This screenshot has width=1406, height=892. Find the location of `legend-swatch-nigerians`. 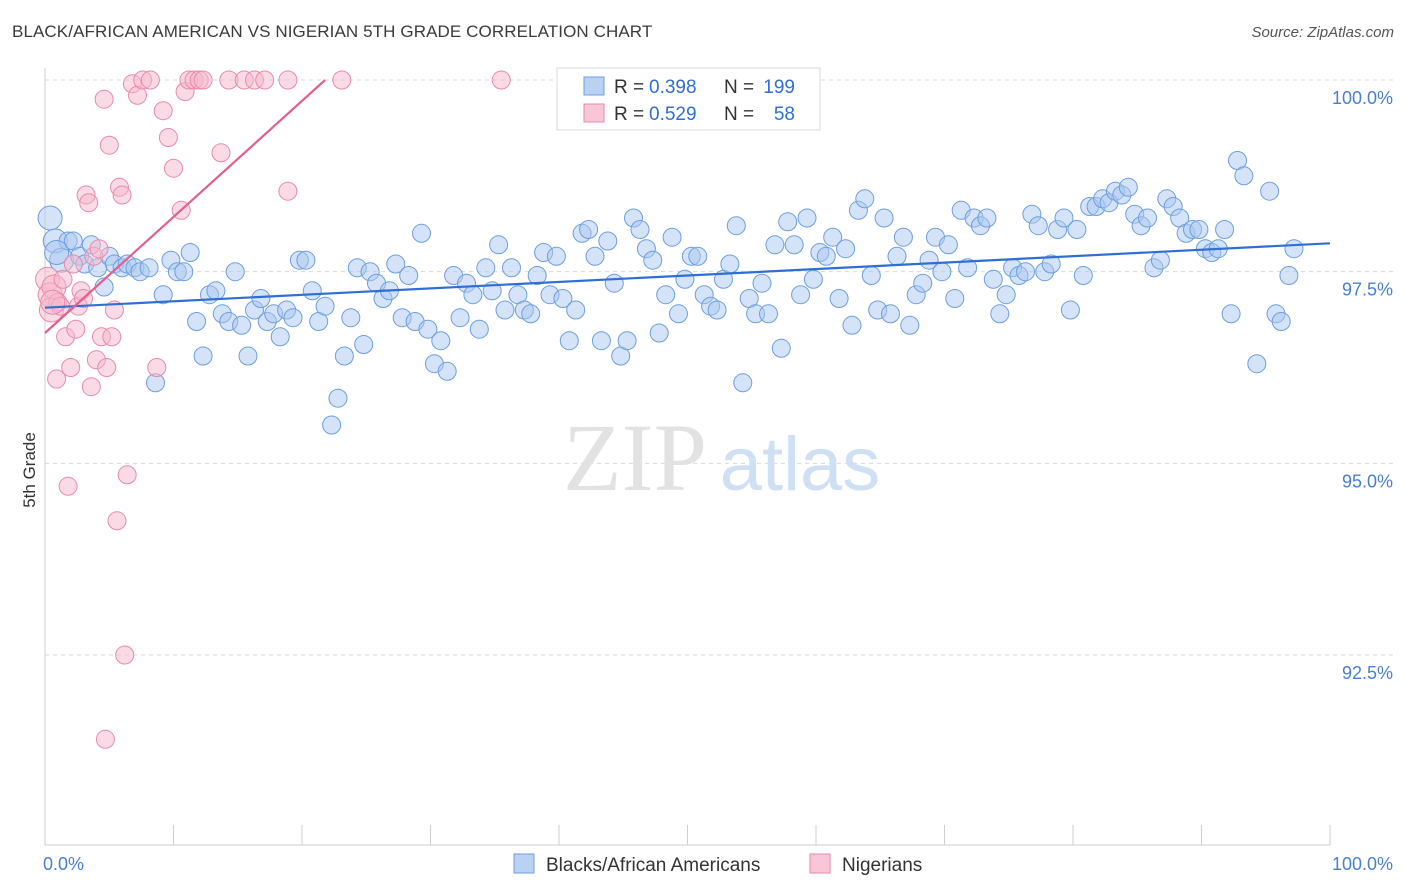

legend-swatch-nigerians is located at coordinates (594, 113).